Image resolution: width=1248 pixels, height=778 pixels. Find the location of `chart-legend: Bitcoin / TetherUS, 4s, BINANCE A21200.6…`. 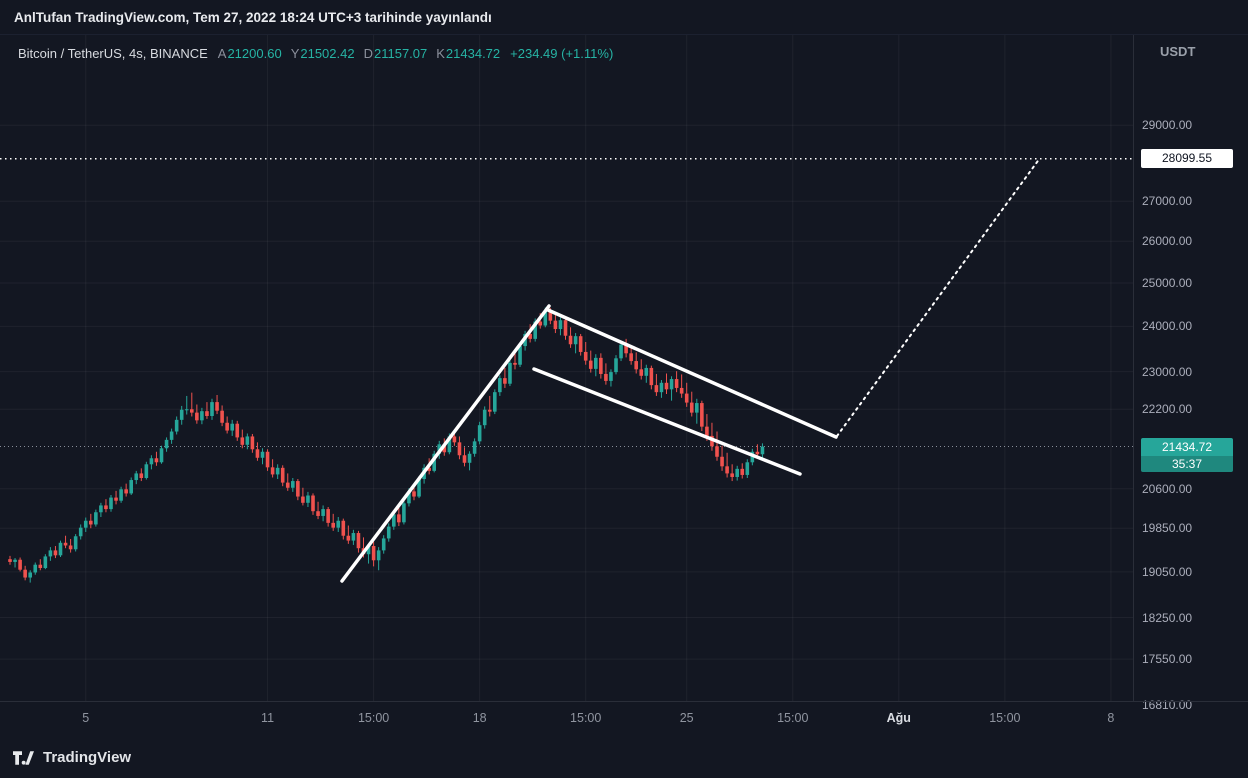

chart-legend: Bitcoin / TetherUS, 4s, BINANCE A21200.6… is located at coordinates (315, 53).